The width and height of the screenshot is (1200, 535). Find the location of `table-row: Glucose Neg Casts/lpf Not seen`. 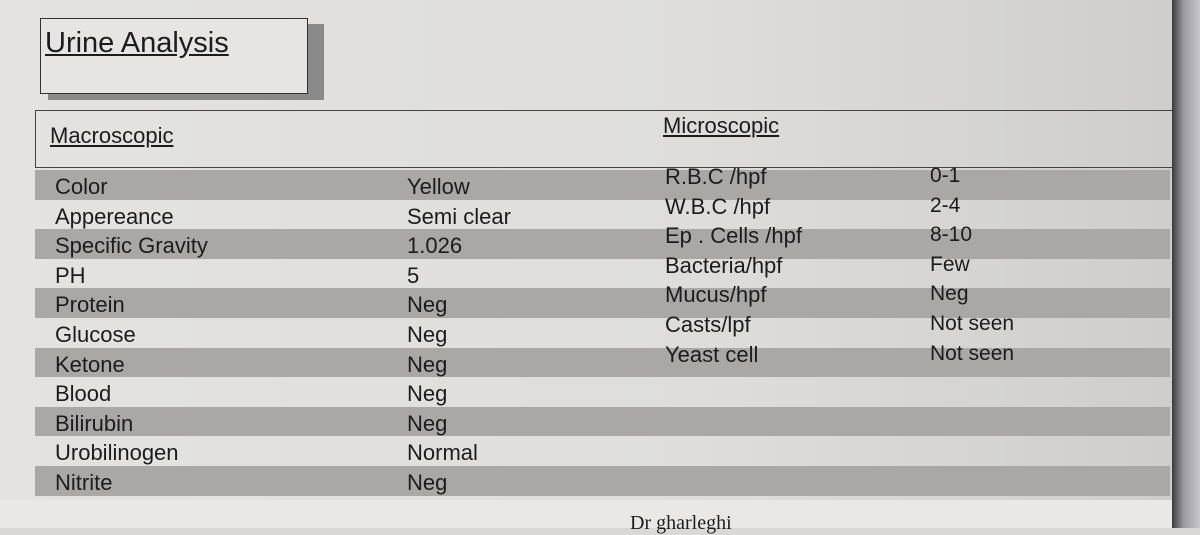

table-row: Glucose Neg Casts/lpf Not seen is located at coordinates (602, 330).